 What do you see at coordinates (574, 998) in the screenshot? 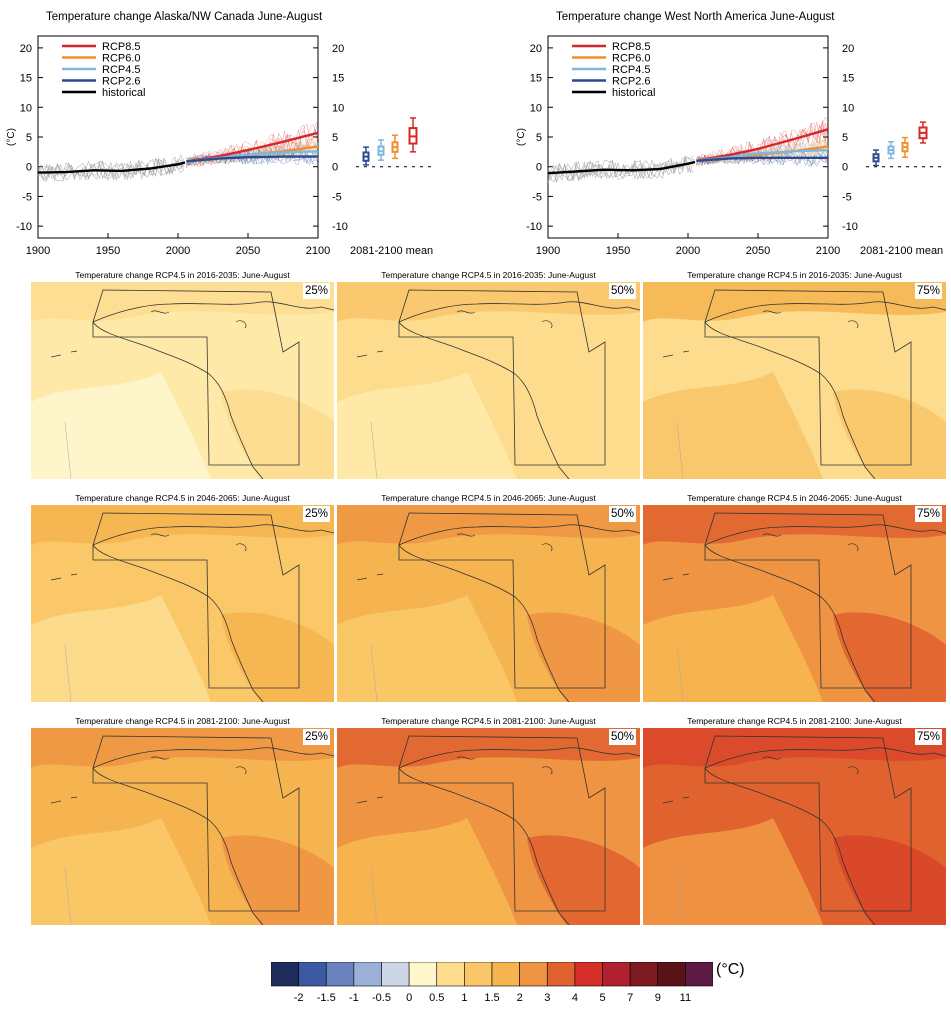
I see `colorbar-tick-label: 4` at bounding box center [574, 998].